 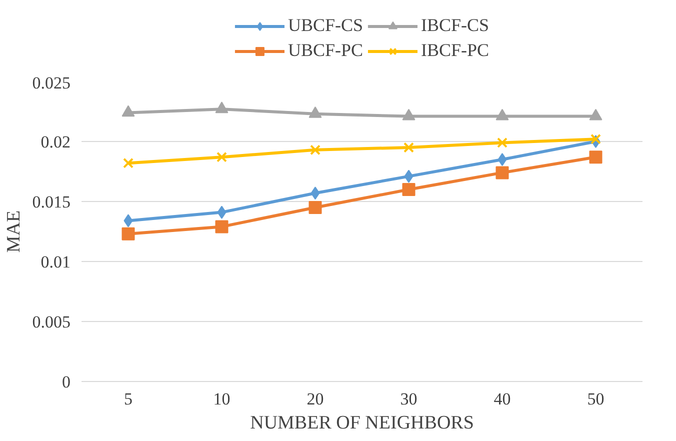 What do you see at coordinates (362, 423) in the screenshot?
I see `x-axis-title: NUMBER OF NEIGHBORS` at bounding box center [362, 423].